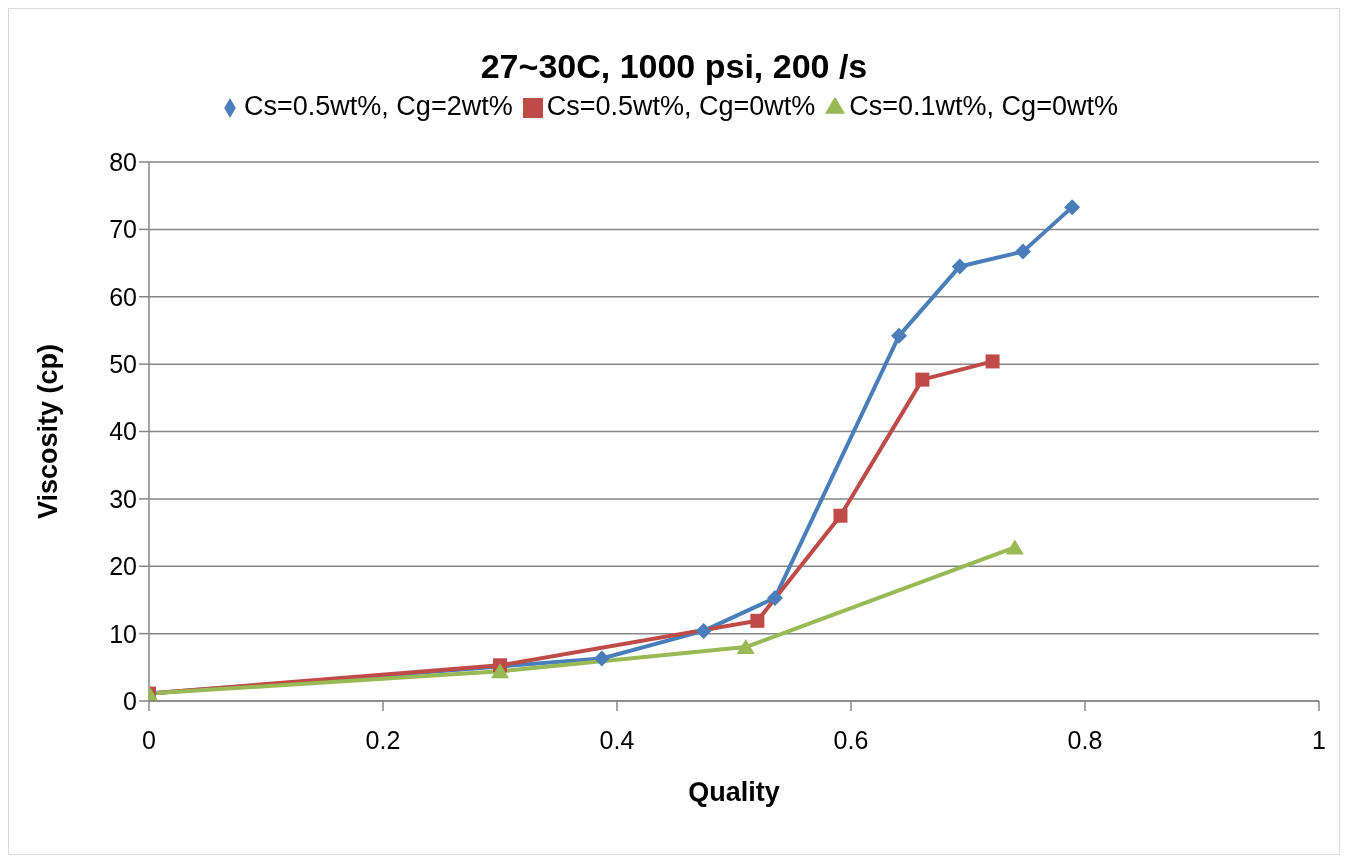 The image size is (1350, 861). What do you see at coordinates (123, 633) in the screenshot?
I see `y-tick-label: 10` at bounding box center [123, 633].